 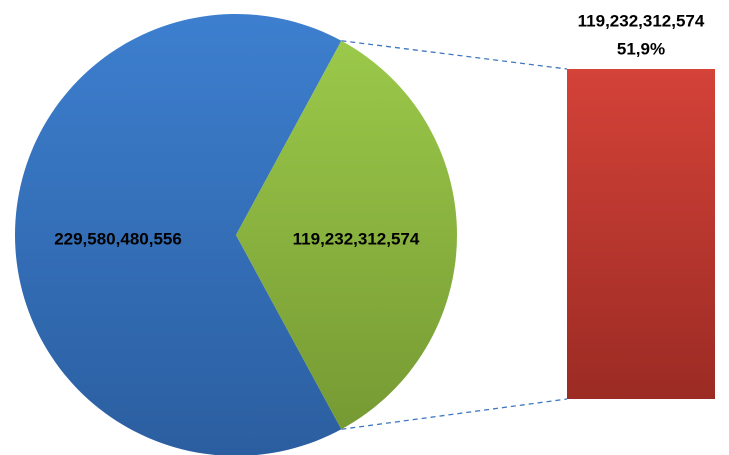 I want to click on breakout-bar, so click(x=641, y=234).